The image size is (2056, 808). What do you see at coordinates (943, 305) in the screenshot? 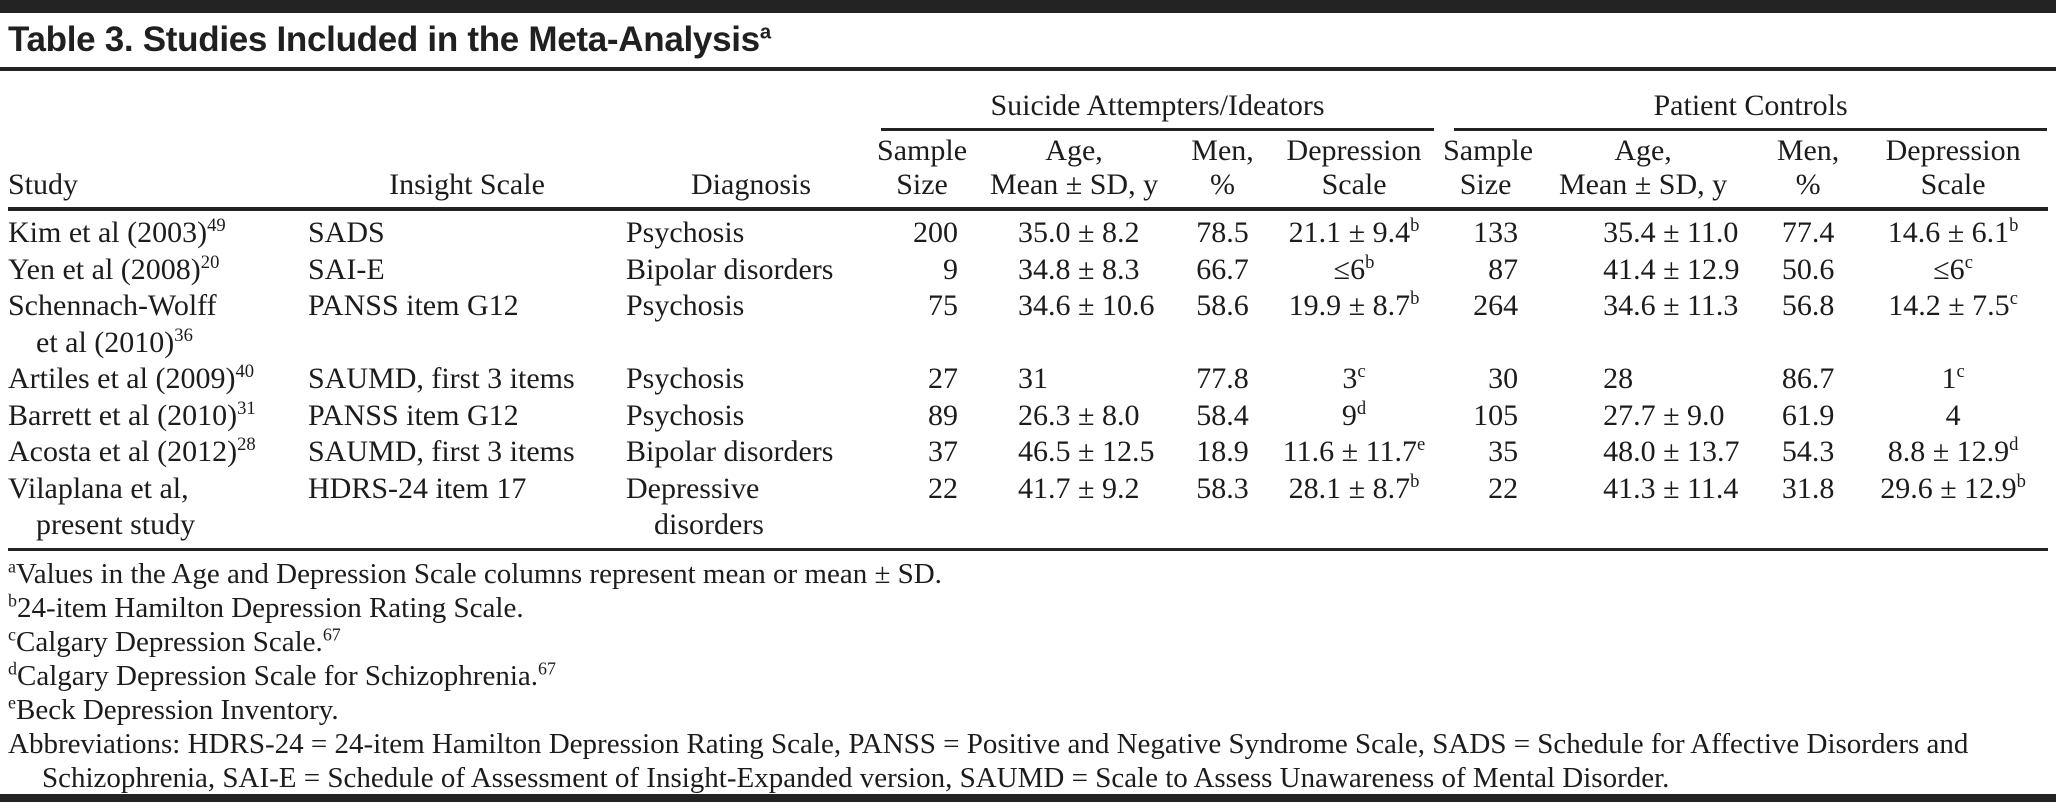
I see `sa-sample-size-cell: 75` at bounding box center [943, 305].